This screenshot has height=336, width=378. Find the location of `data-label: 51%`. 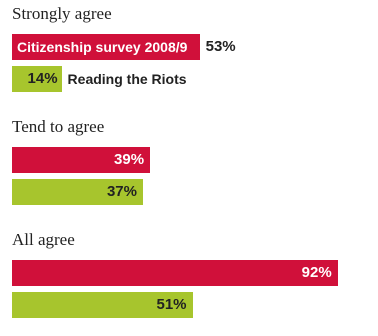

data-label: 51% is located at coordinates (171, 304).